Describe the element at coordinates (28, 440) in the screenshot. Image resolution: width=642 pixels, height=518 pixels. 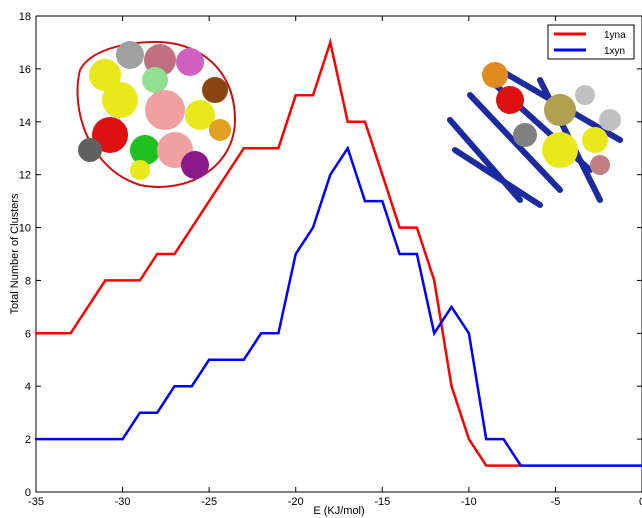
I see `y-tick-label: 2` at that location.